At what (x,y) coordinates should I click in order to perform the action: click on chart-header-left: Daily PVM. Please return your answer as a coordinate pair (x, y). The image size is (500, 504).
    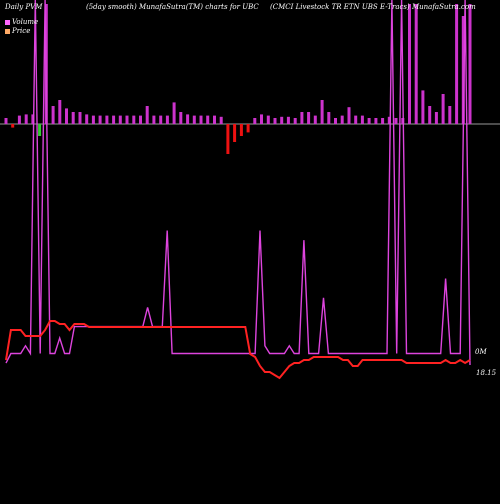
    Looking at the image, I should click on (24, 7).